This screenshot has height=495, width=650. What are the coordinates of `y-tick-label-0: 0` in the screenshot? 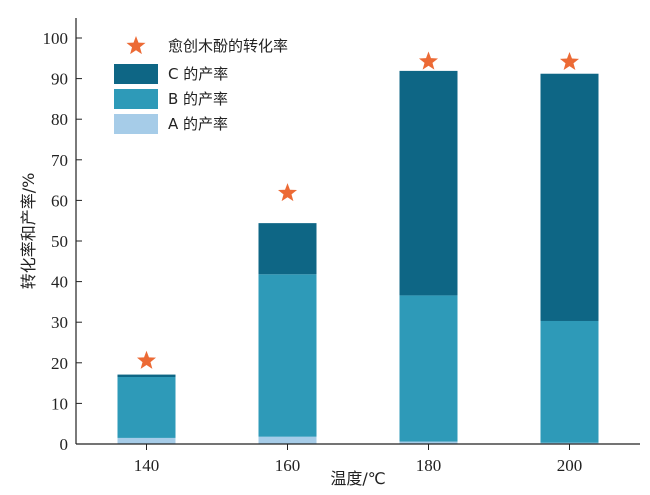 It's located at (64, 444).